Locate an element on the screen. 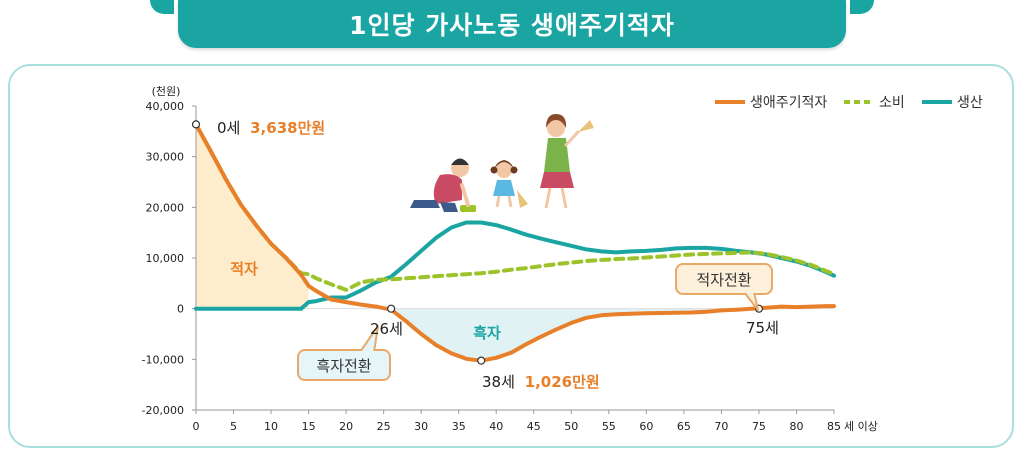 This screenshot has width=1024, height=456. legend-item-consumption: 소비 is located at coordinates (874, 103).